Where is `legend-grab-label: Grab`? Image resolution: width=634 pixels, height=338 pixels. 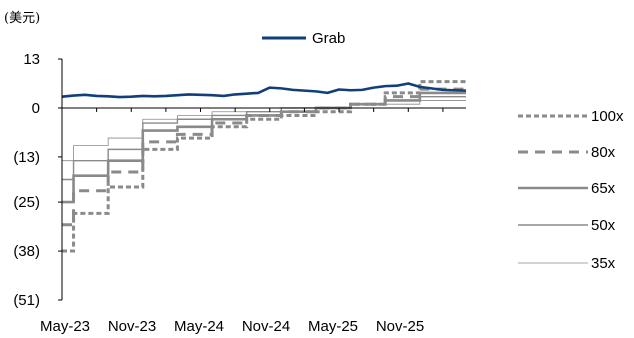
legend-grab-label: Grab is located at coordinates (328, 38).